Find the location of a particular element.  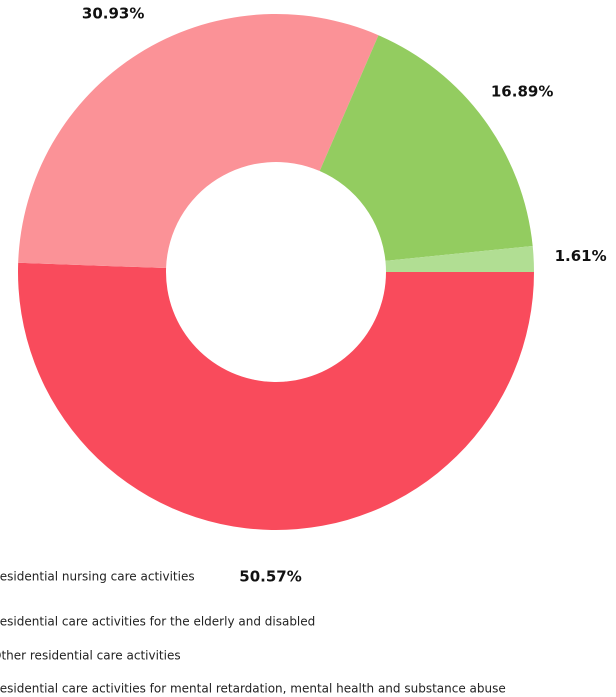

value-label: 1.61% is located at coordinates (581, 256).